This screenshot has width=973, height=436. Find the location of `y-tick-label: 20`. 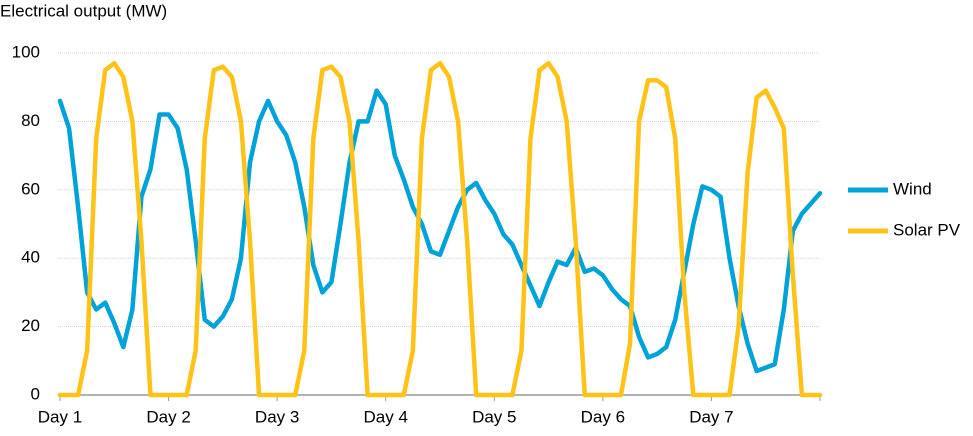

y-tick-label: 20 is located at coordinates (30, 325).